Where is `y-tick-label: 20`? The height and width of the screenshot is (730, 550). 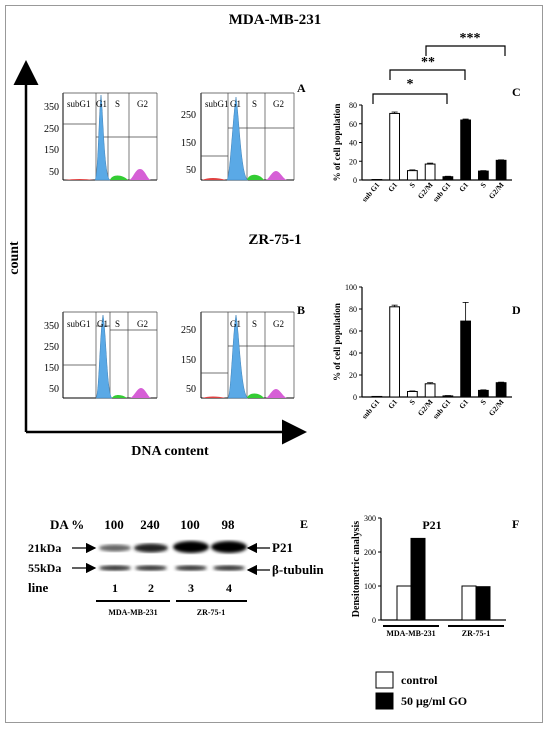
y-tick-label: 20 is located at coordinates (353, 161).